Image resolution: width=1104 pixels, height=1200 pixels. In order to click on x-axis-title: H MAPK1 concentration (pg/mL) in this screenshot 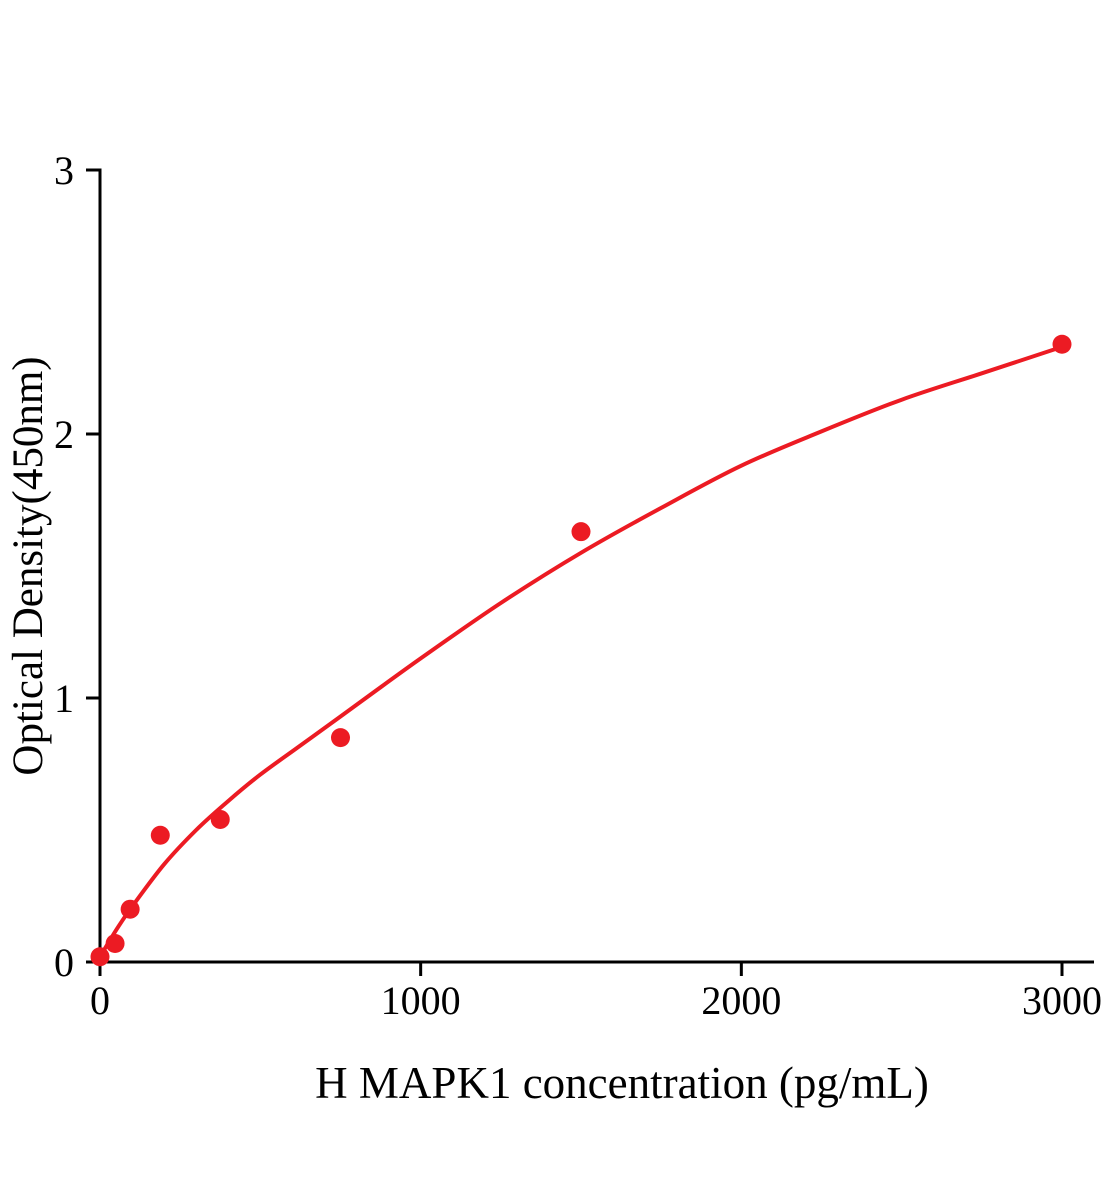, I will do `click(622, 1083)`.